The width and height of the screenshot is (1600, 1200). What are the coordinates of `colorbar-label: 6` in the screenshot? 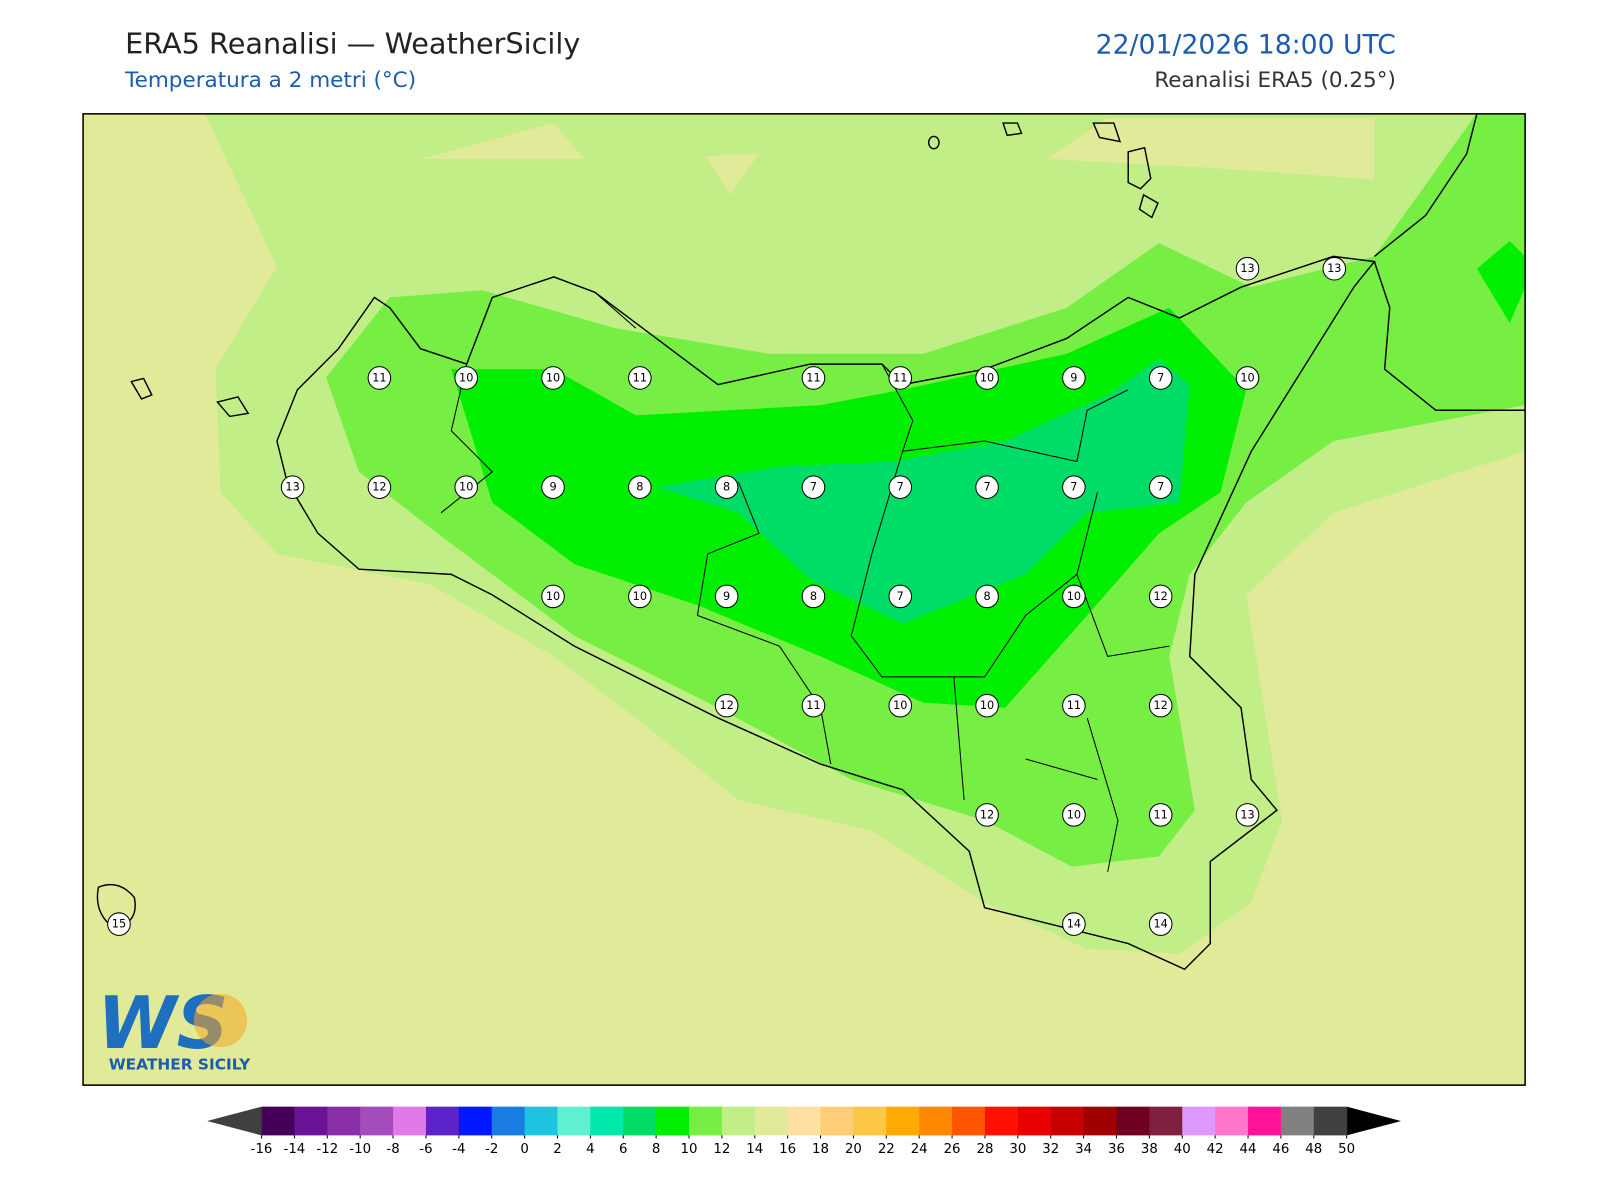 It's located at (623, 1149).